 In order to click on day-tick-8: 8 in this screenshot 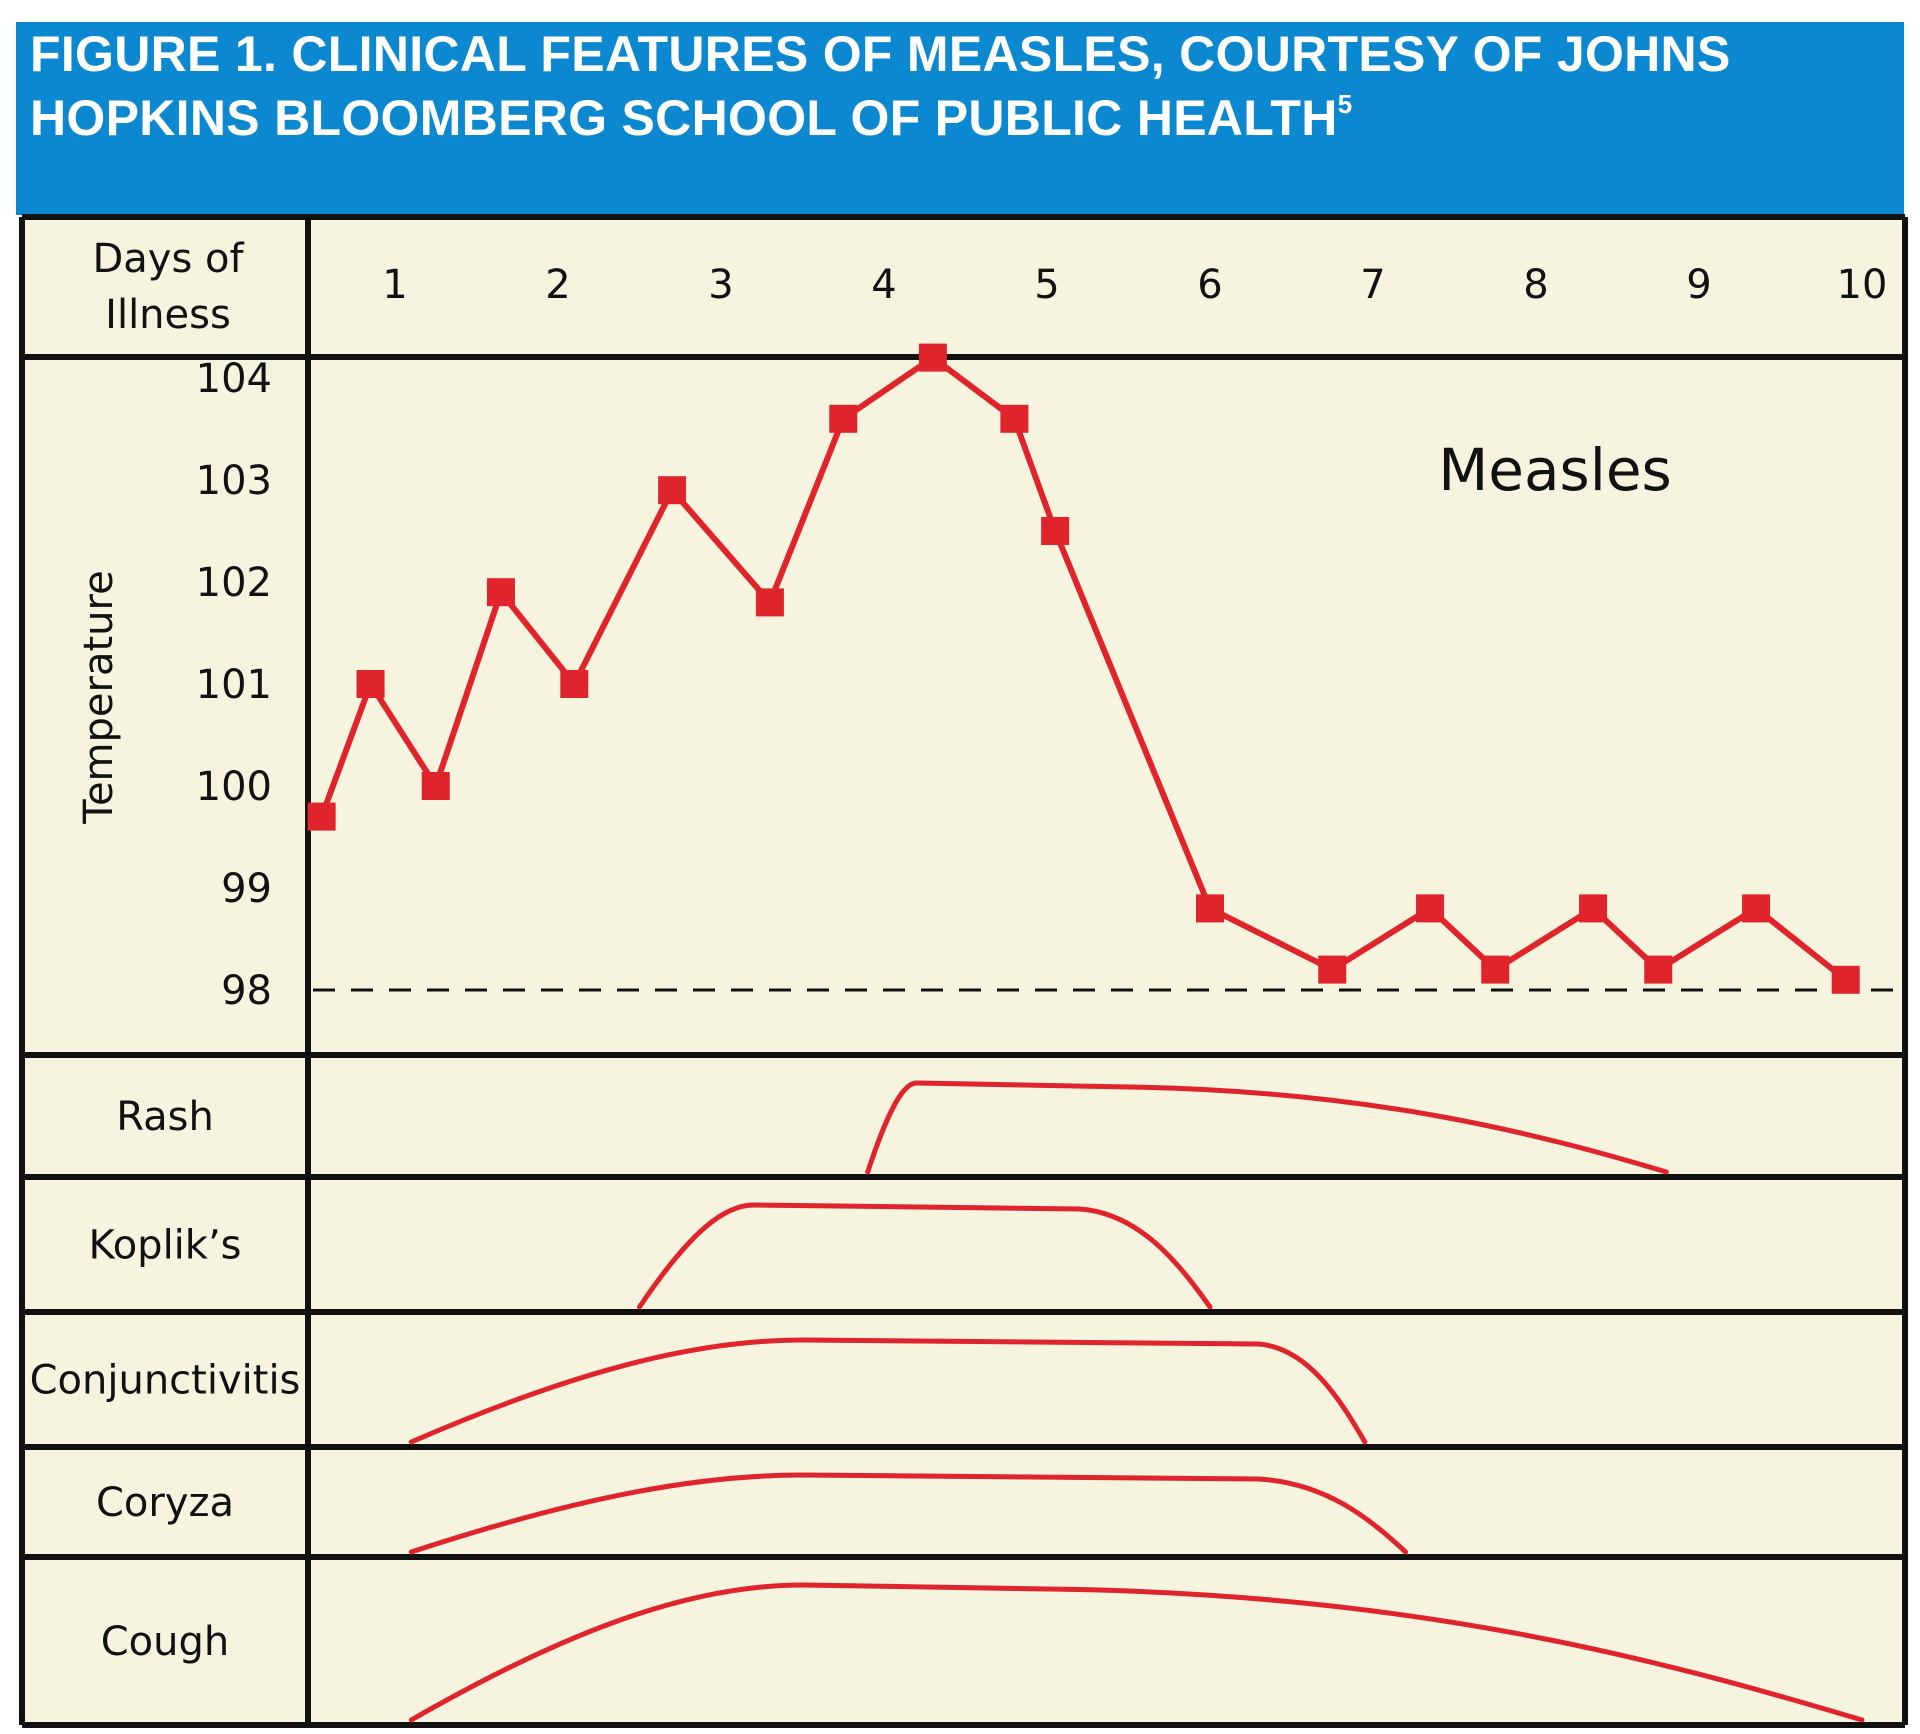, I will do `click(1535, 285)`.